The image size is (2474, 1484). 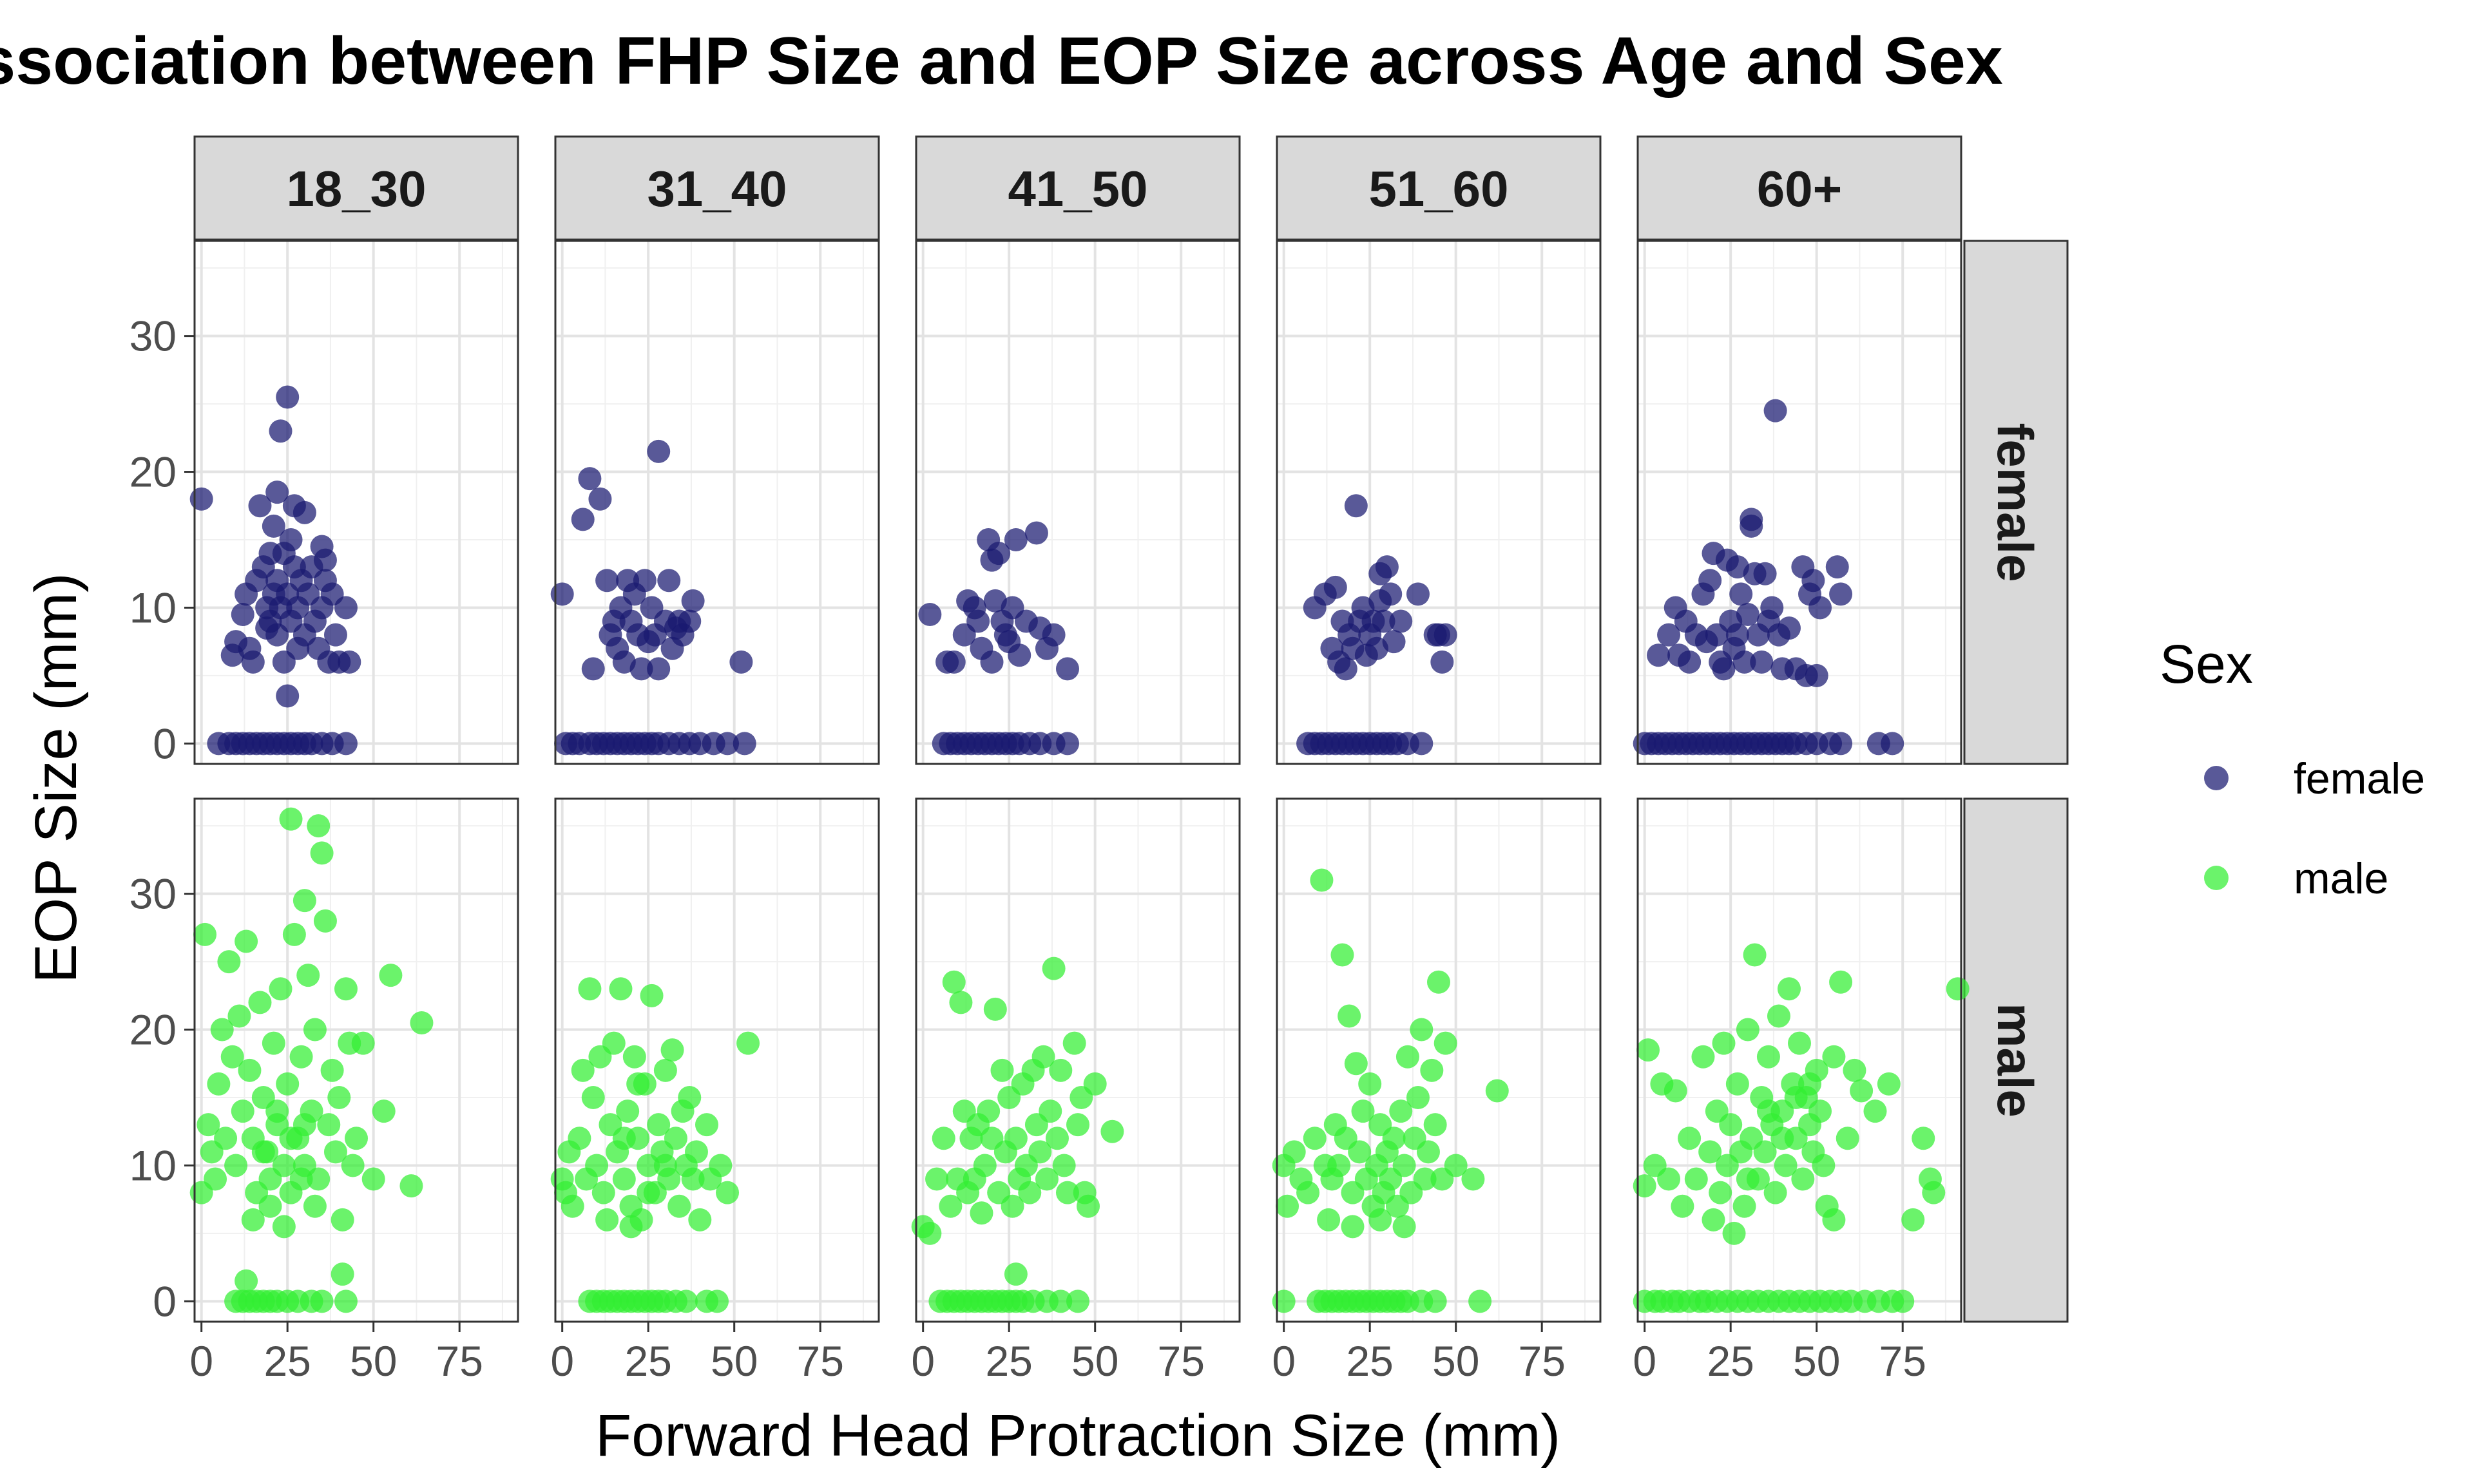 What do you see at coordinates (1644, 1361) in the screenshot?
I see `x-tick-label: 0` at bounding box center [1644, 1361].